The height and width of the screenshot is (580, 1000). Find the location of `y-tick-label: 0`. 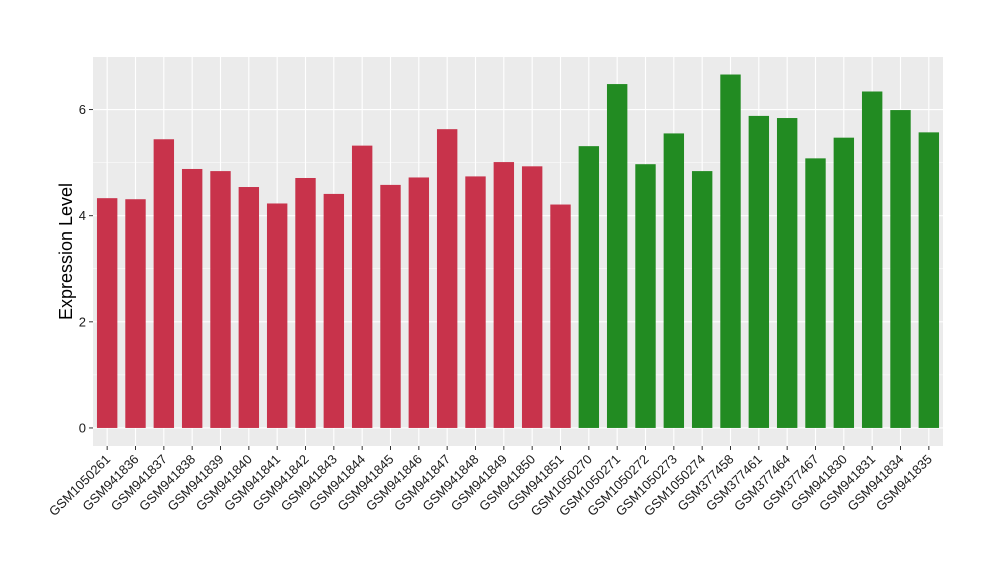

y-tick-label: 0 is located at coordinates (82, 427).